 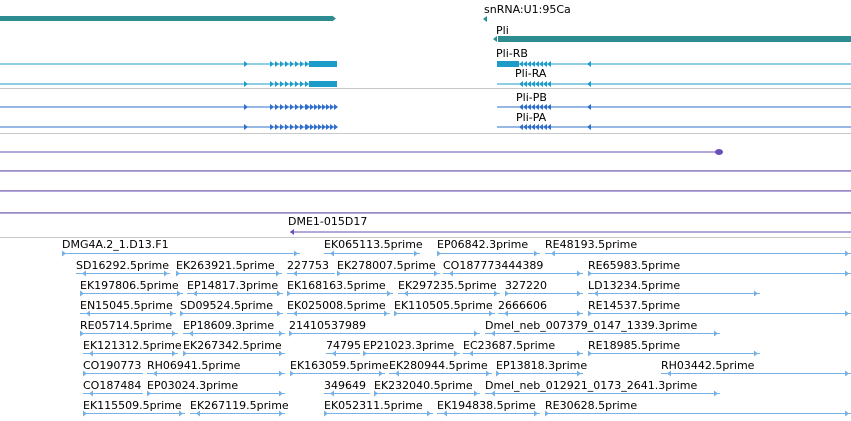 What do you see at coordinates (386, 265) in the screenshot?
I see `est-label: EK278007.5prime` at bounding box center [386, 265].